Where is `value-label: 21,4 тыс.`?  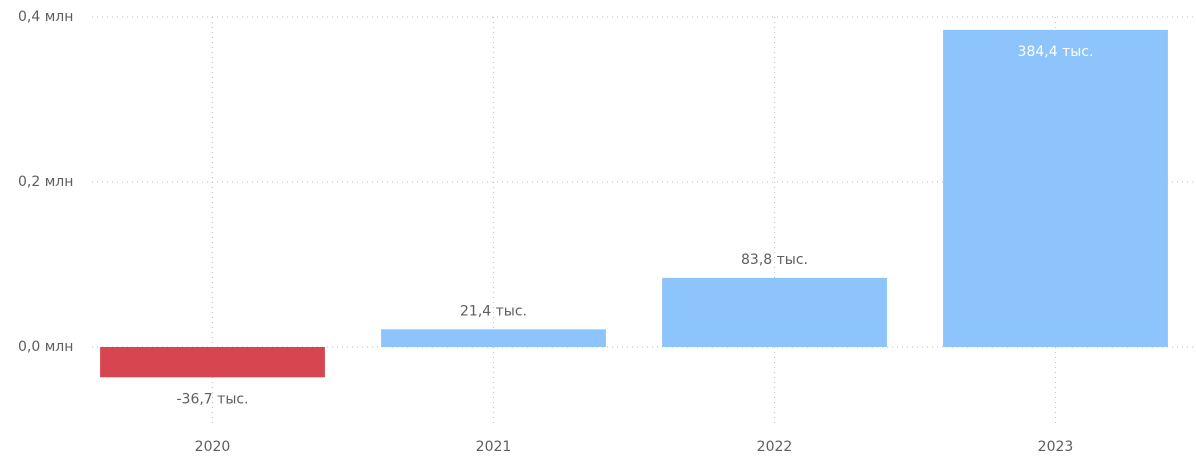 value-label: 21,4 тыс. is located at coordinates (493, 311).